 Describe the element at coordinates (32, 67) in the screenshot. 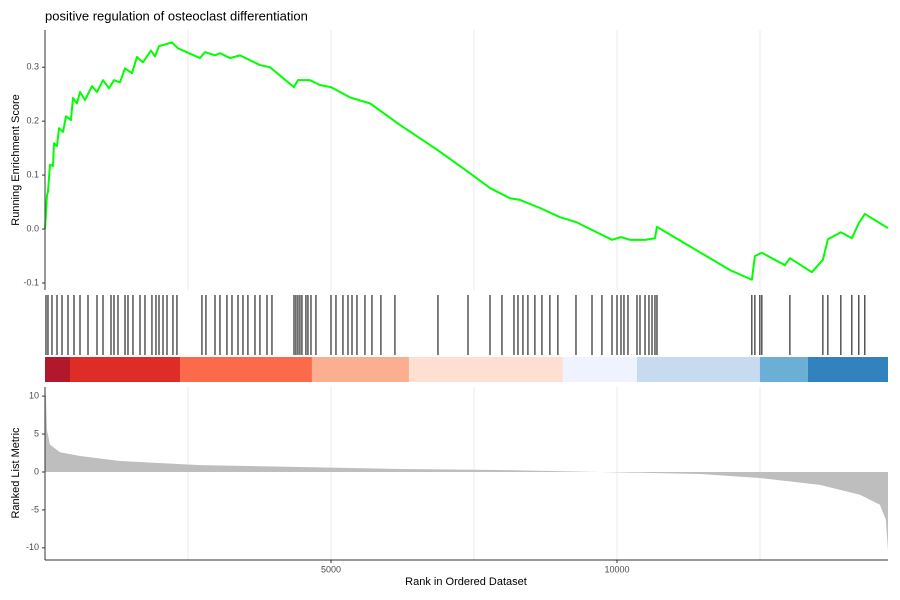

I see `y-tick-label: 0.3` at that location.